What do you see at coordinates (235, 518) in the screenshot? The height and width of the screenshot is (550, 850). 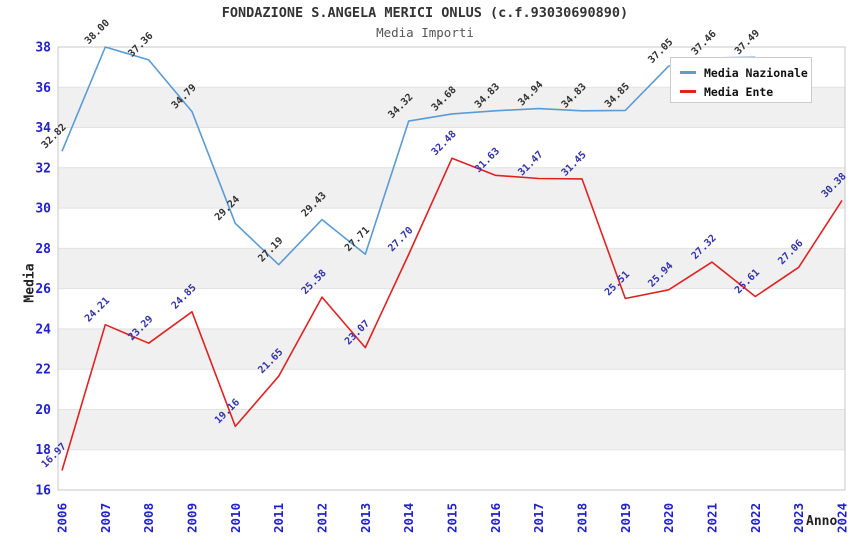 I see `x-tick-label: 2010` at bounding box center [235, 518].